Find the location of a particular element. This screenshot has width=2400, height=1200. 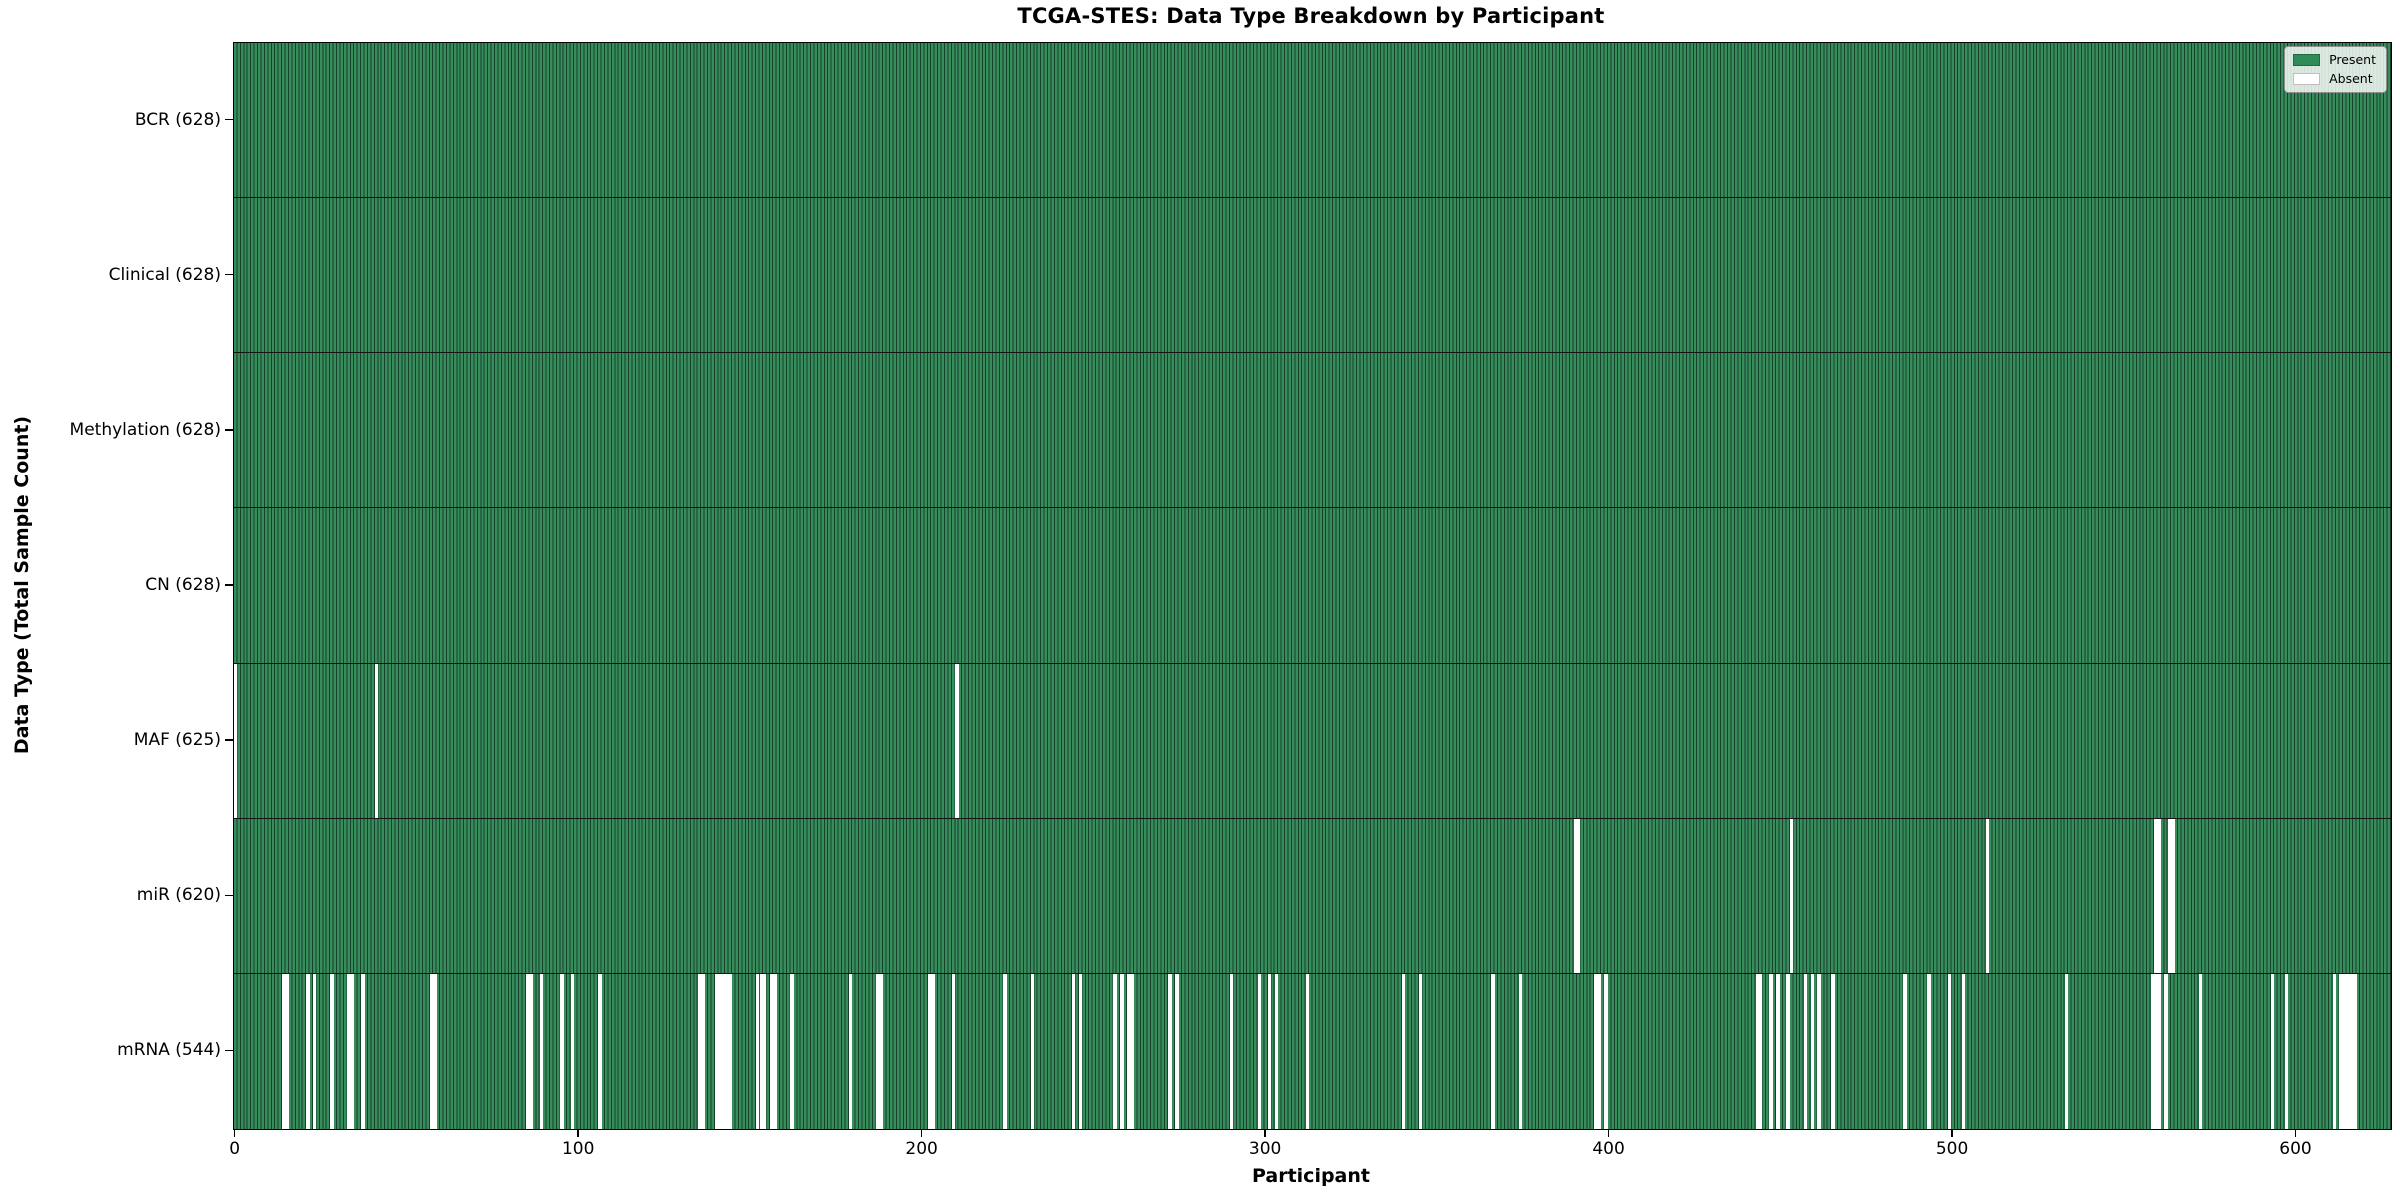

heatmap-row-mir is located at coordinates (1312, 896).